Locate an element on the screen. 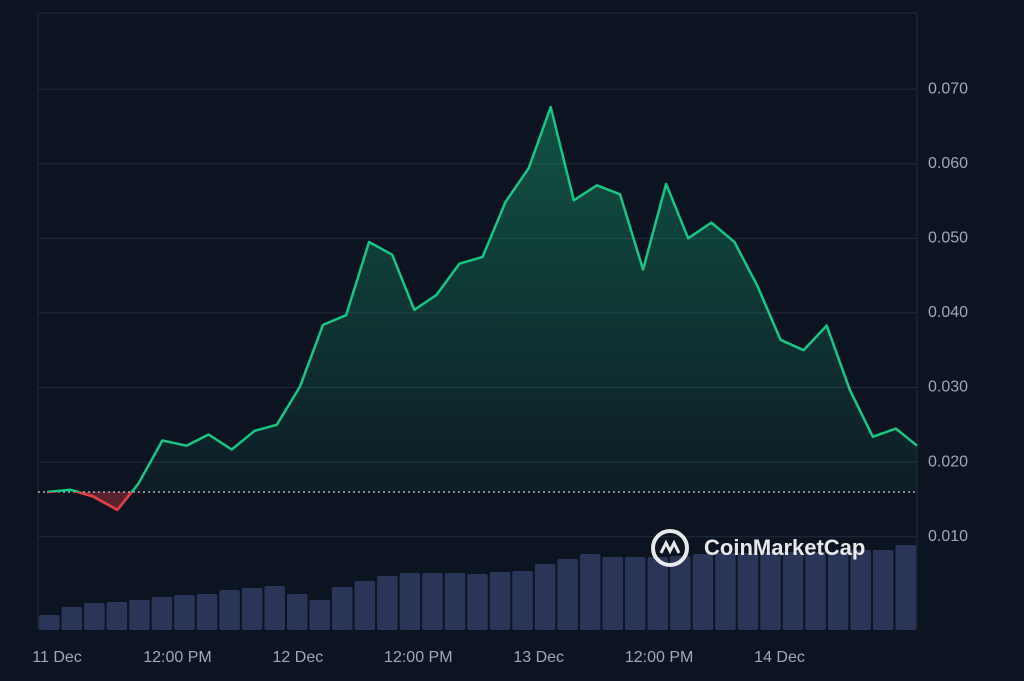 The image size is (1024, 681). y-tick-label: 0.050 is located at coordinates (948, 238).